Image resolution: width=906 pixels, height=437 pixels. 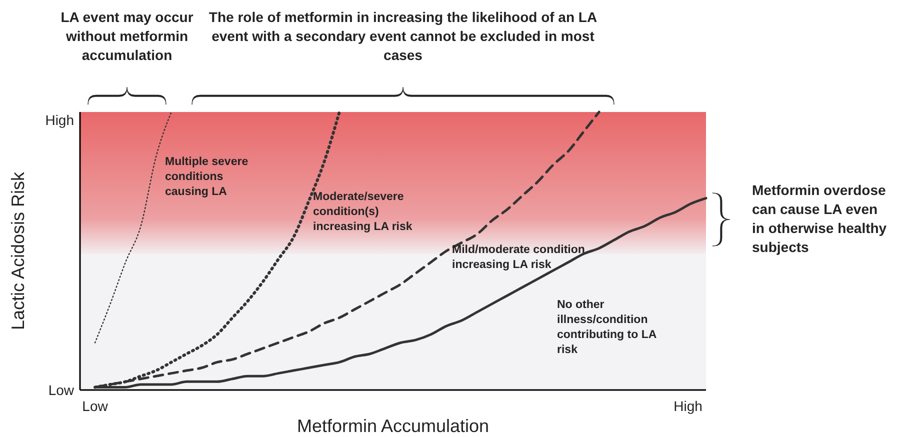 What do you see at coordinates (403, 36) in the screenshot?
I see `text: The role of metformin in increasing the likelihood of an LA event with a secondary event cannot be excluded in most cases` at bounding box center [403, 36].